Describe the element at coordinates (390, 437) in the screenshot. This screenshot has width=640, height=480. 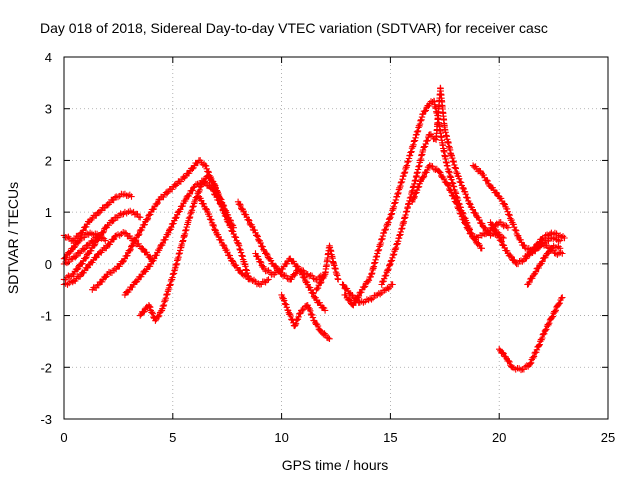
I see `x-tick-label: 15` at that location.